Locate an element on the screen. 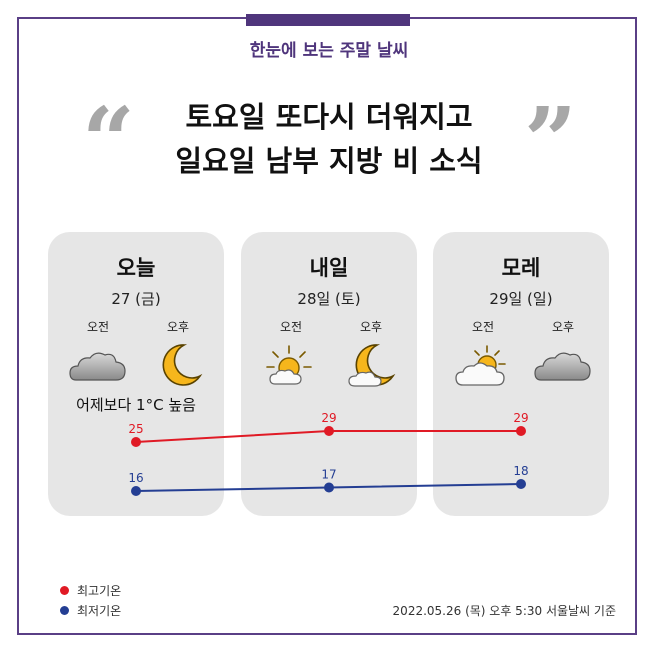 The width and height of the screenshot is (658, 658). headline: 토요일 또다시 더워지고 일요일 남부 지방 비 소식 is located at coordinates (329, 139).